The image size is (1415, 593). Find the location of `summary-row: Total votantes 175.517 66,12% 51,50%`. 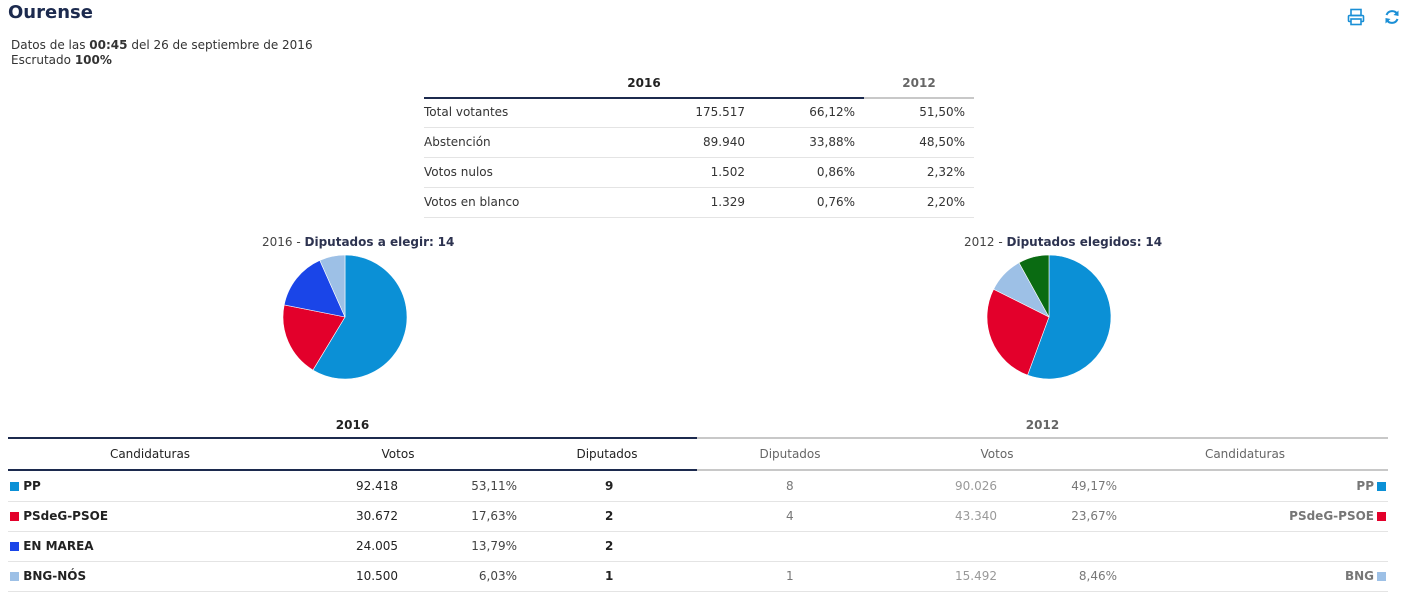

summary-row: Total votantes 175.517 66,12% 51,50% is located at coordinates (699, 112).